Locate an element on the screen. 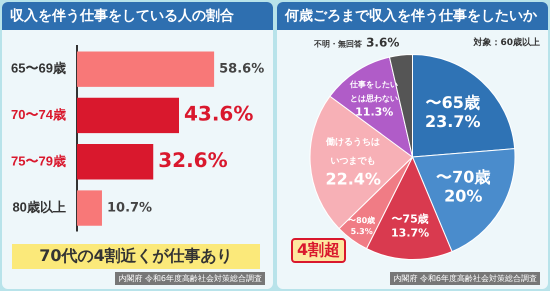 This screenshot has width=550, height=291. data-label: 5.3% is located at coordinates (361, 231).